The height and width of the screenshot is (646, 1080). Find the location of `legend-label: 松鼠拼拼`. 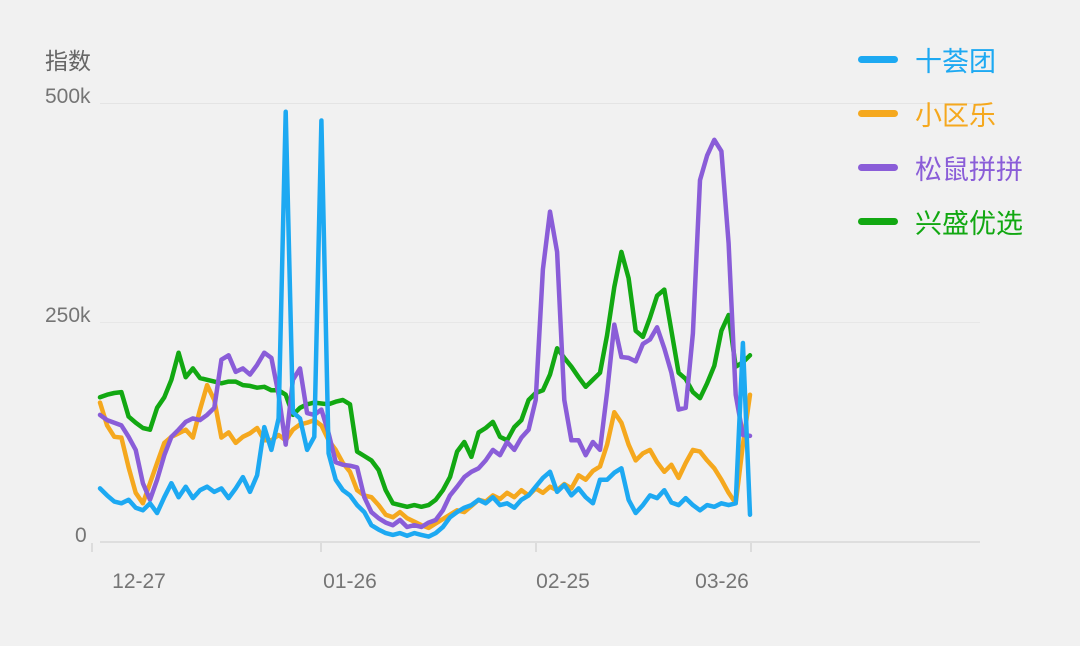

legend-label: 松鼠拼拼 is located at coordinates (969, 169).